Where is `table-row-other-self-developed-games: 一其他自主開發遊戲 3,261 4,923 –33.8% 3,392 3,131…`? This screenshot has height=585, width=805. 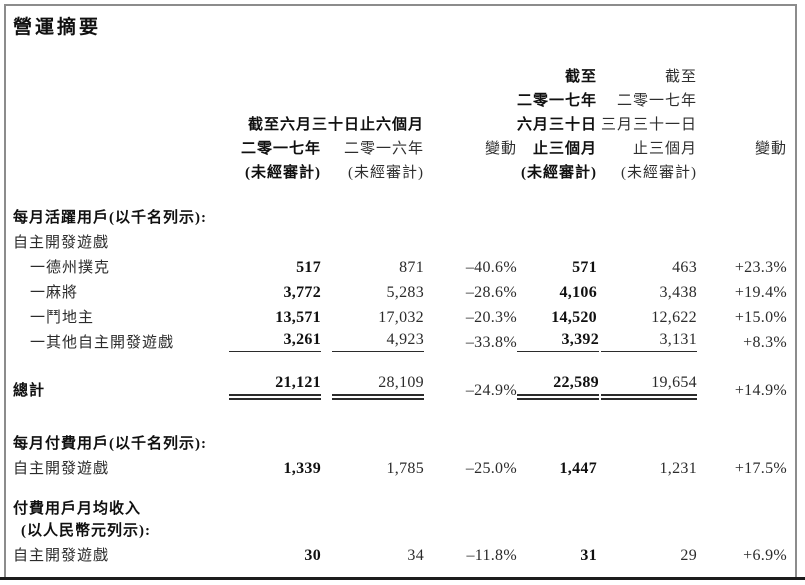 table-row-other-self-developed-games: 一其他自主開發遊戲 3,261 4,923 –33.8% 3,392 3,131… is located at coordinates (400, 339).